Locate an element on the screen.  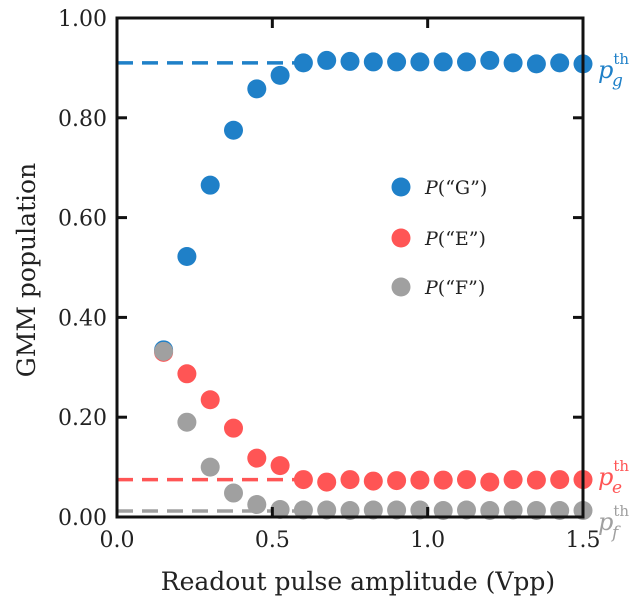
legend-label-g: P(“G”) is located at coordinates (455, 188).